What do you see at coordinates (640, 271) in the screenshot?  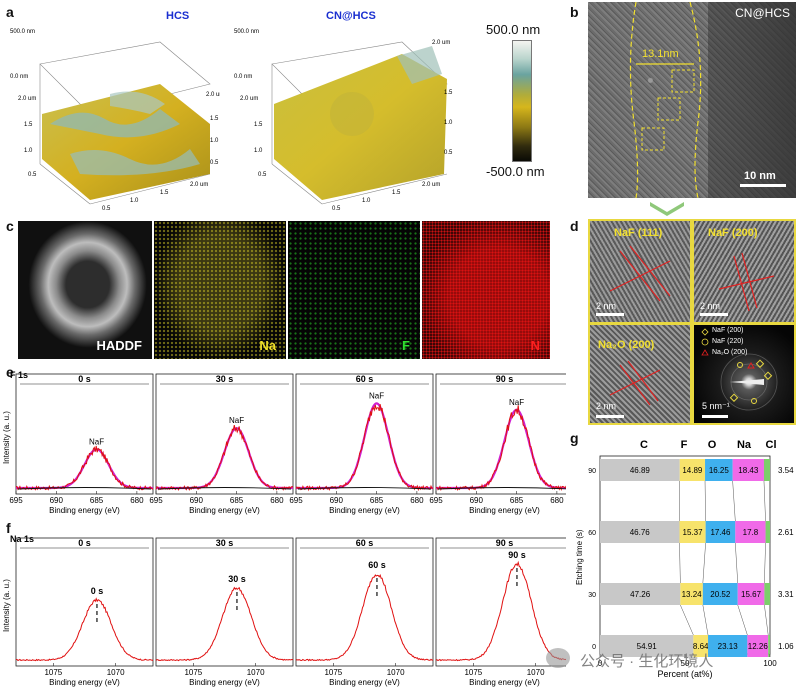 I see `hrtem-naf111: NaF (111) 2 nm` at bounding box center [640, 271].